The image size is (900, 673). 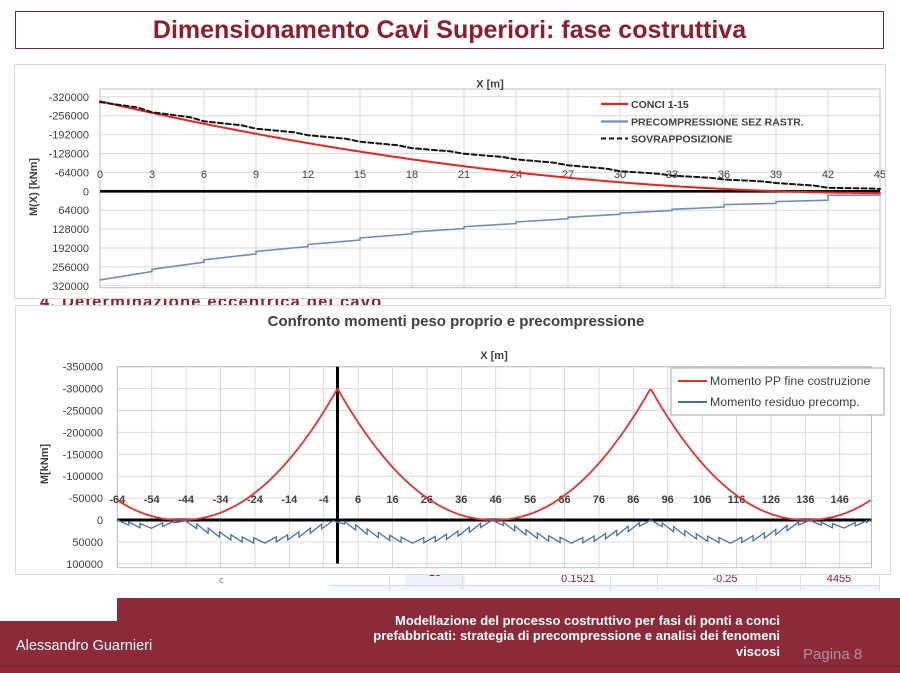 I want to click on svg-text: -100000, so click(x=83, y=477).